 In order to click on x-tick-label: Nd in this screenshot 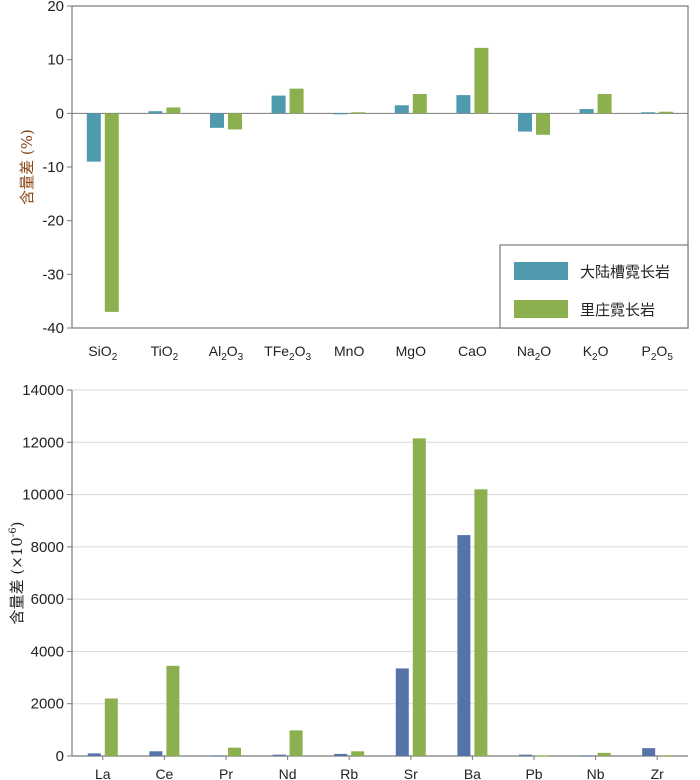, I will do `click(288, 773)`.